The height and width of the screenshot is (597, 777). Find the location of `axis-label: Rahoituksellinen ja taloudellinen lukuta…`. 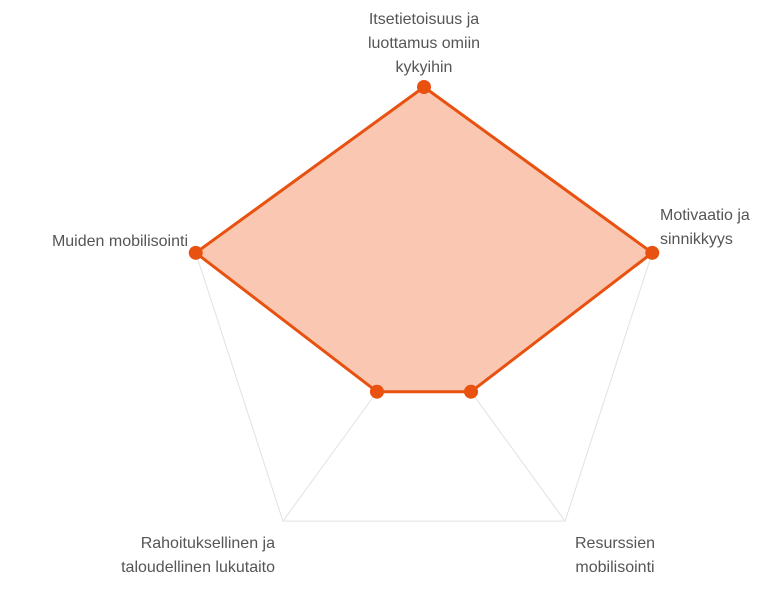

axis-label: Rahoituksellinen ja taloudellinen lukuta… is located at coordinates (198, 555).